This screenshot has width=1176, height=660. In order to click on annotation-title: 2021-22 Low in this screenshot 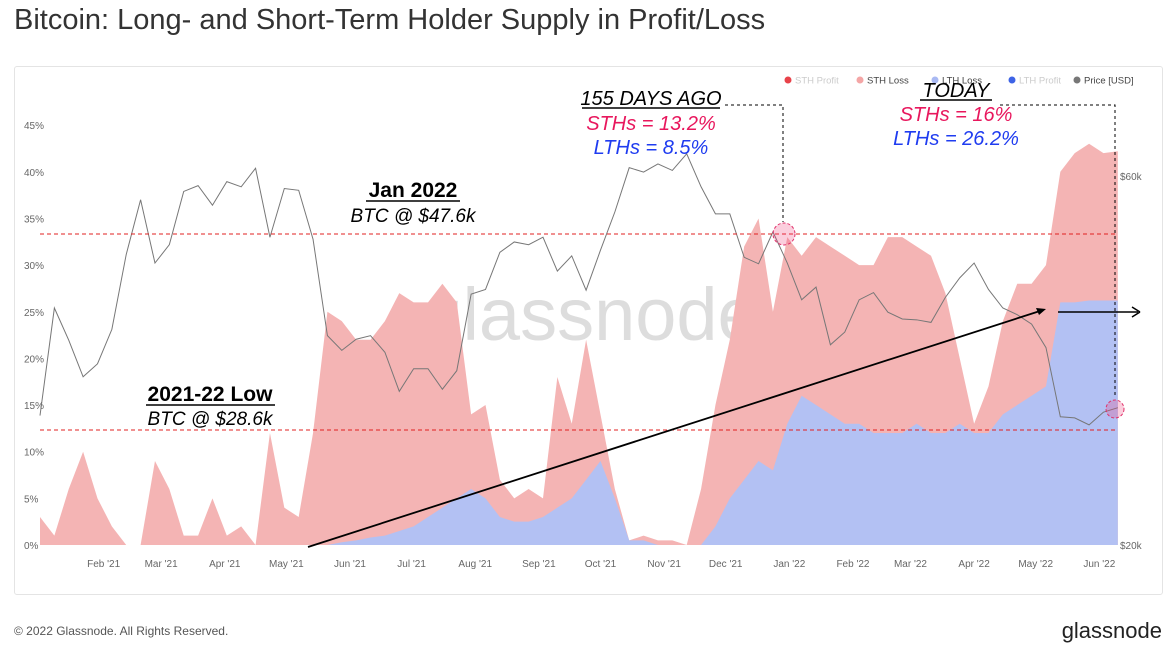, I will do `click(211, 394)`.